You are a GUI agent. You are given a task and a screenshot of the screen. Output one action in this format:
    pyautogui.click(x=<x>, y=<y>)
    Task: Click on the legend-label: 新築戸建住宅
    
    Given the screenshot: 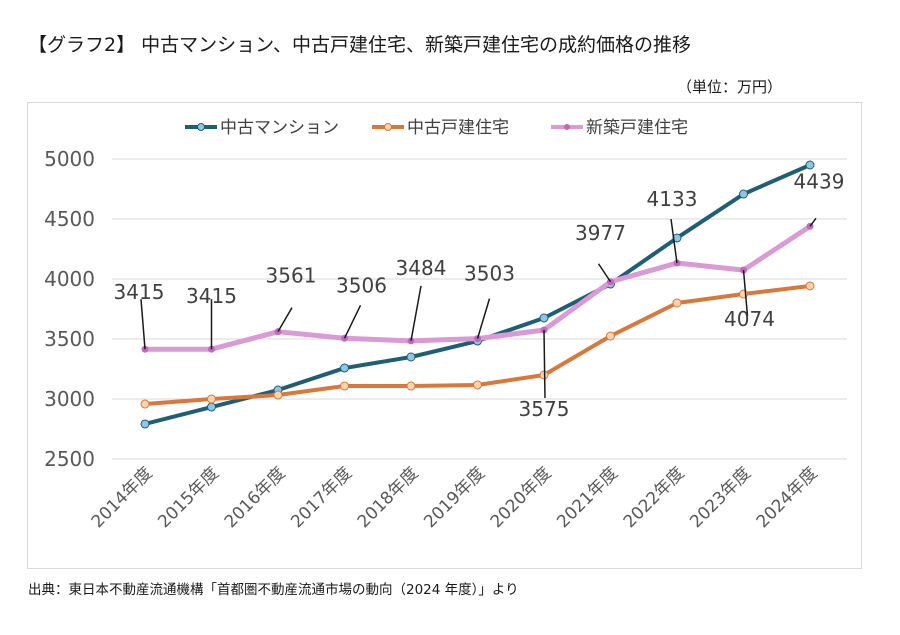 What is the action you would take?
    pyautogui.click(x=637, y=128)
    